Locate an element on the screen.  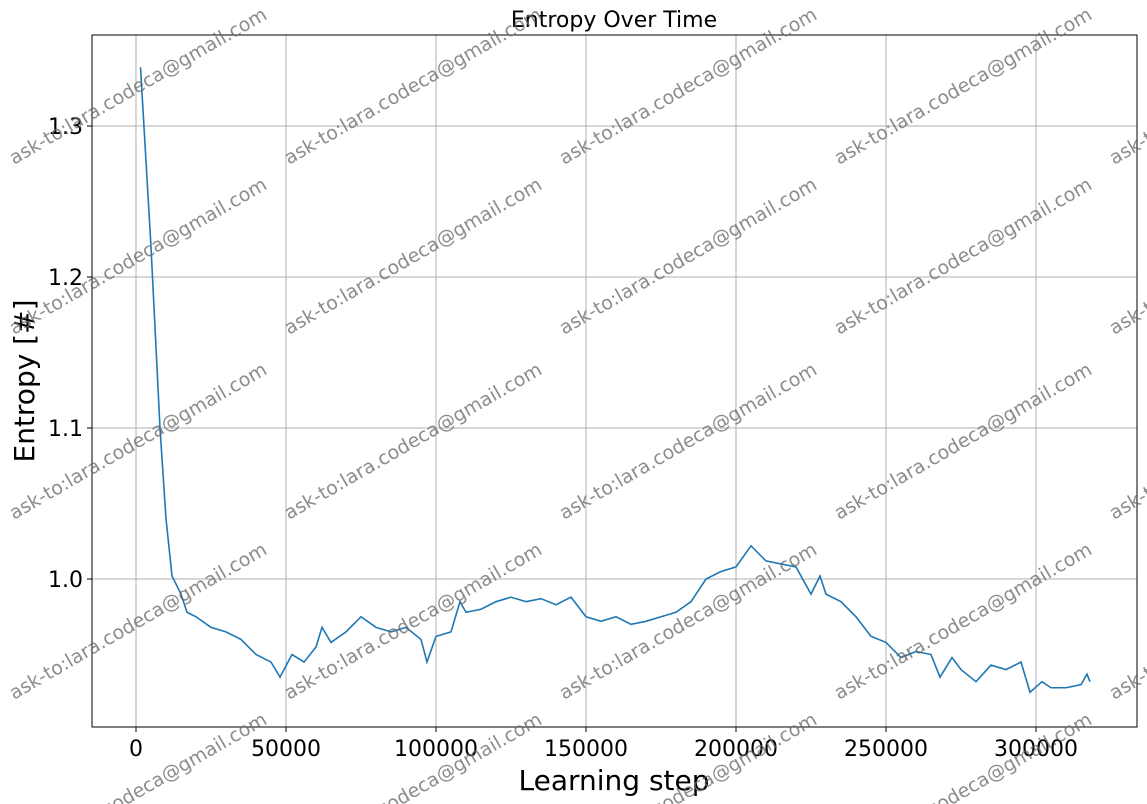
x-tick-label: 50000 is located at coordinates (286, 749).